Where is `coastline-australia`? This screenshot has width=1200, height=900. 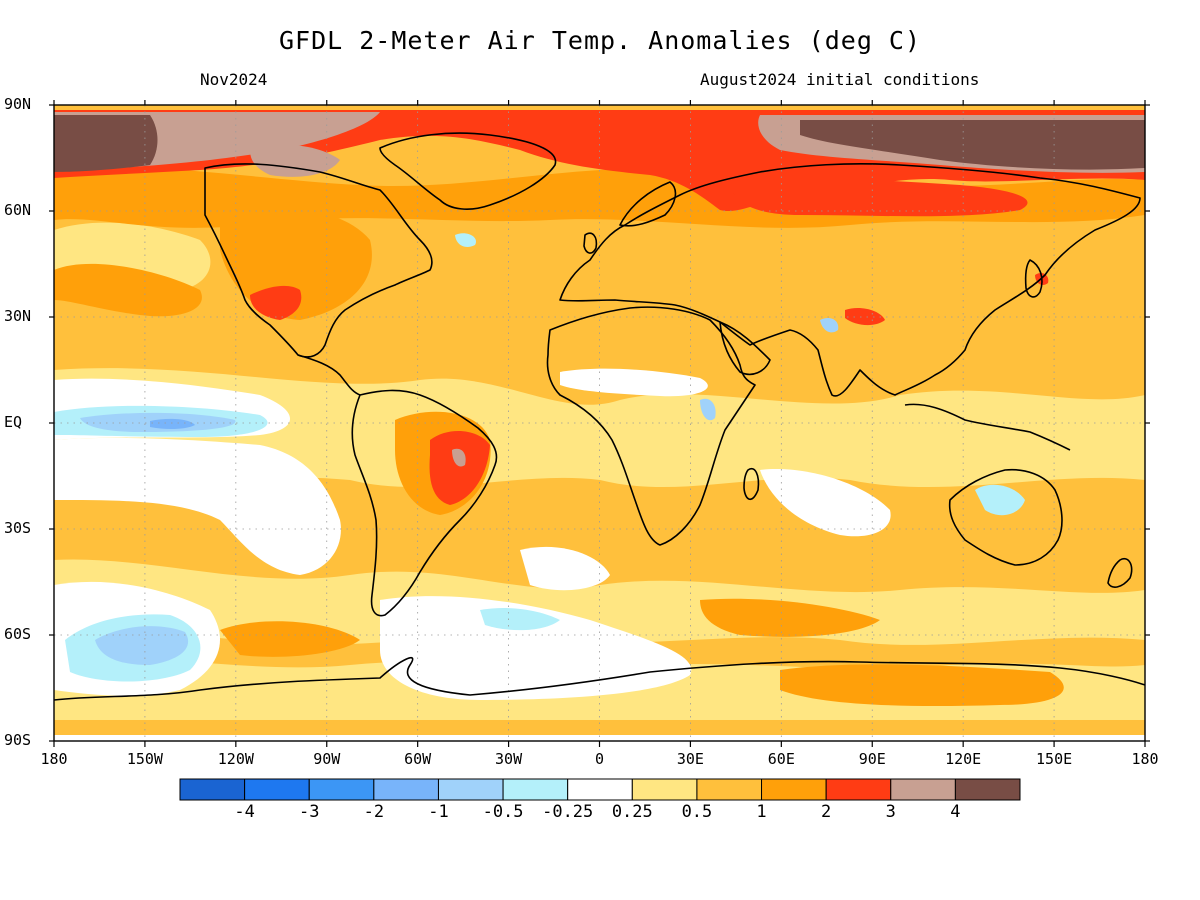
coastline-australia is located at coordinates (1005, 517).